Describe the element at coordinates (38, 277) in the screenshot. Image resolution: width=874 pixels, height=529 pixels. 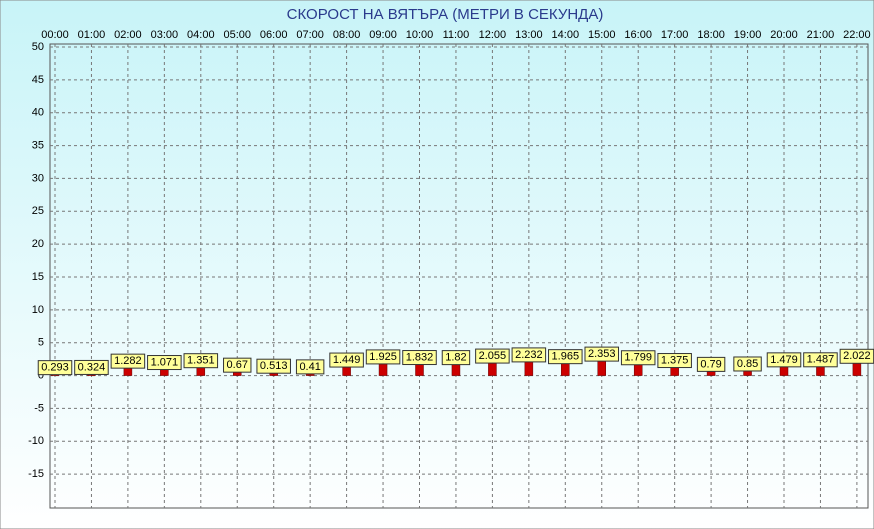
I see `y-tick-label: 15` at that location.